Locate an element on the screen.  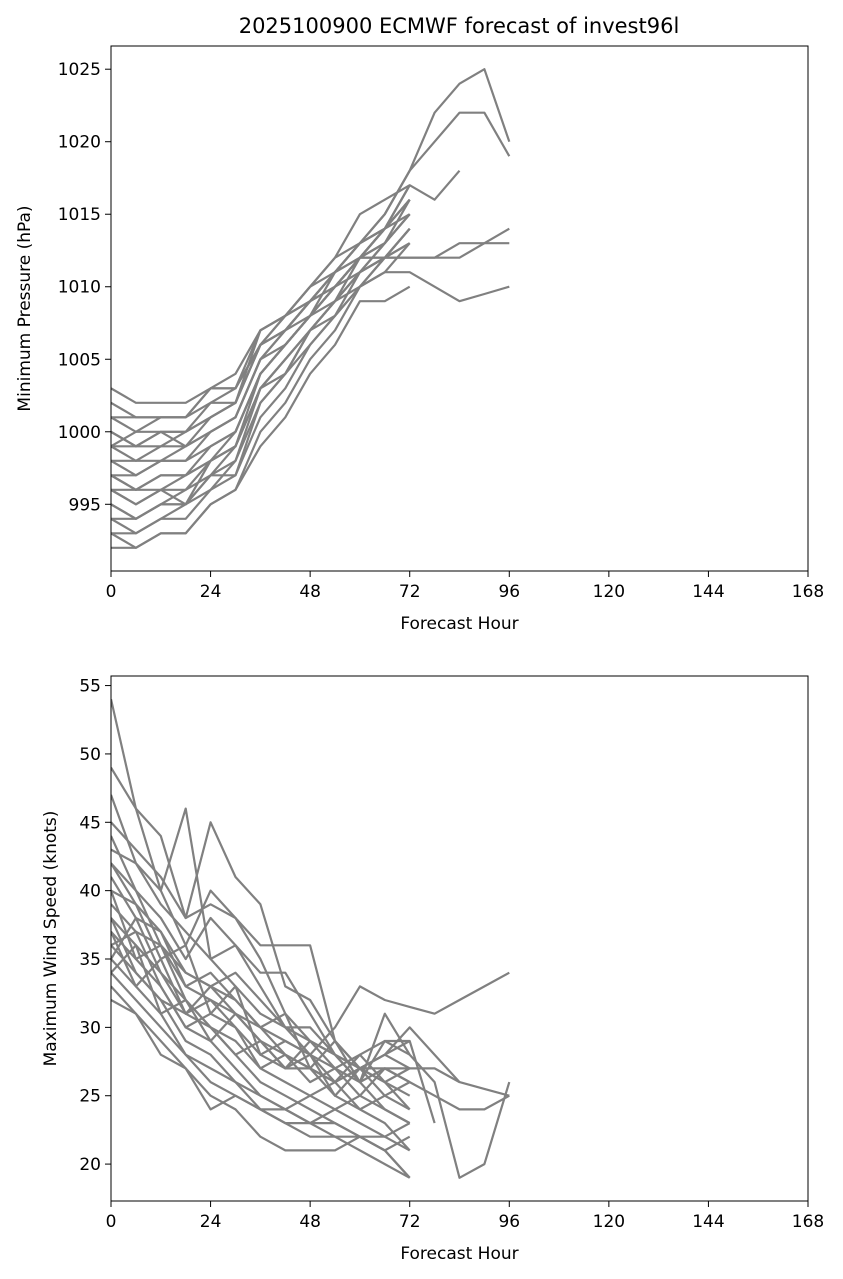
wind-x-tick-label: 48 is located at coordinates (310, 1222).